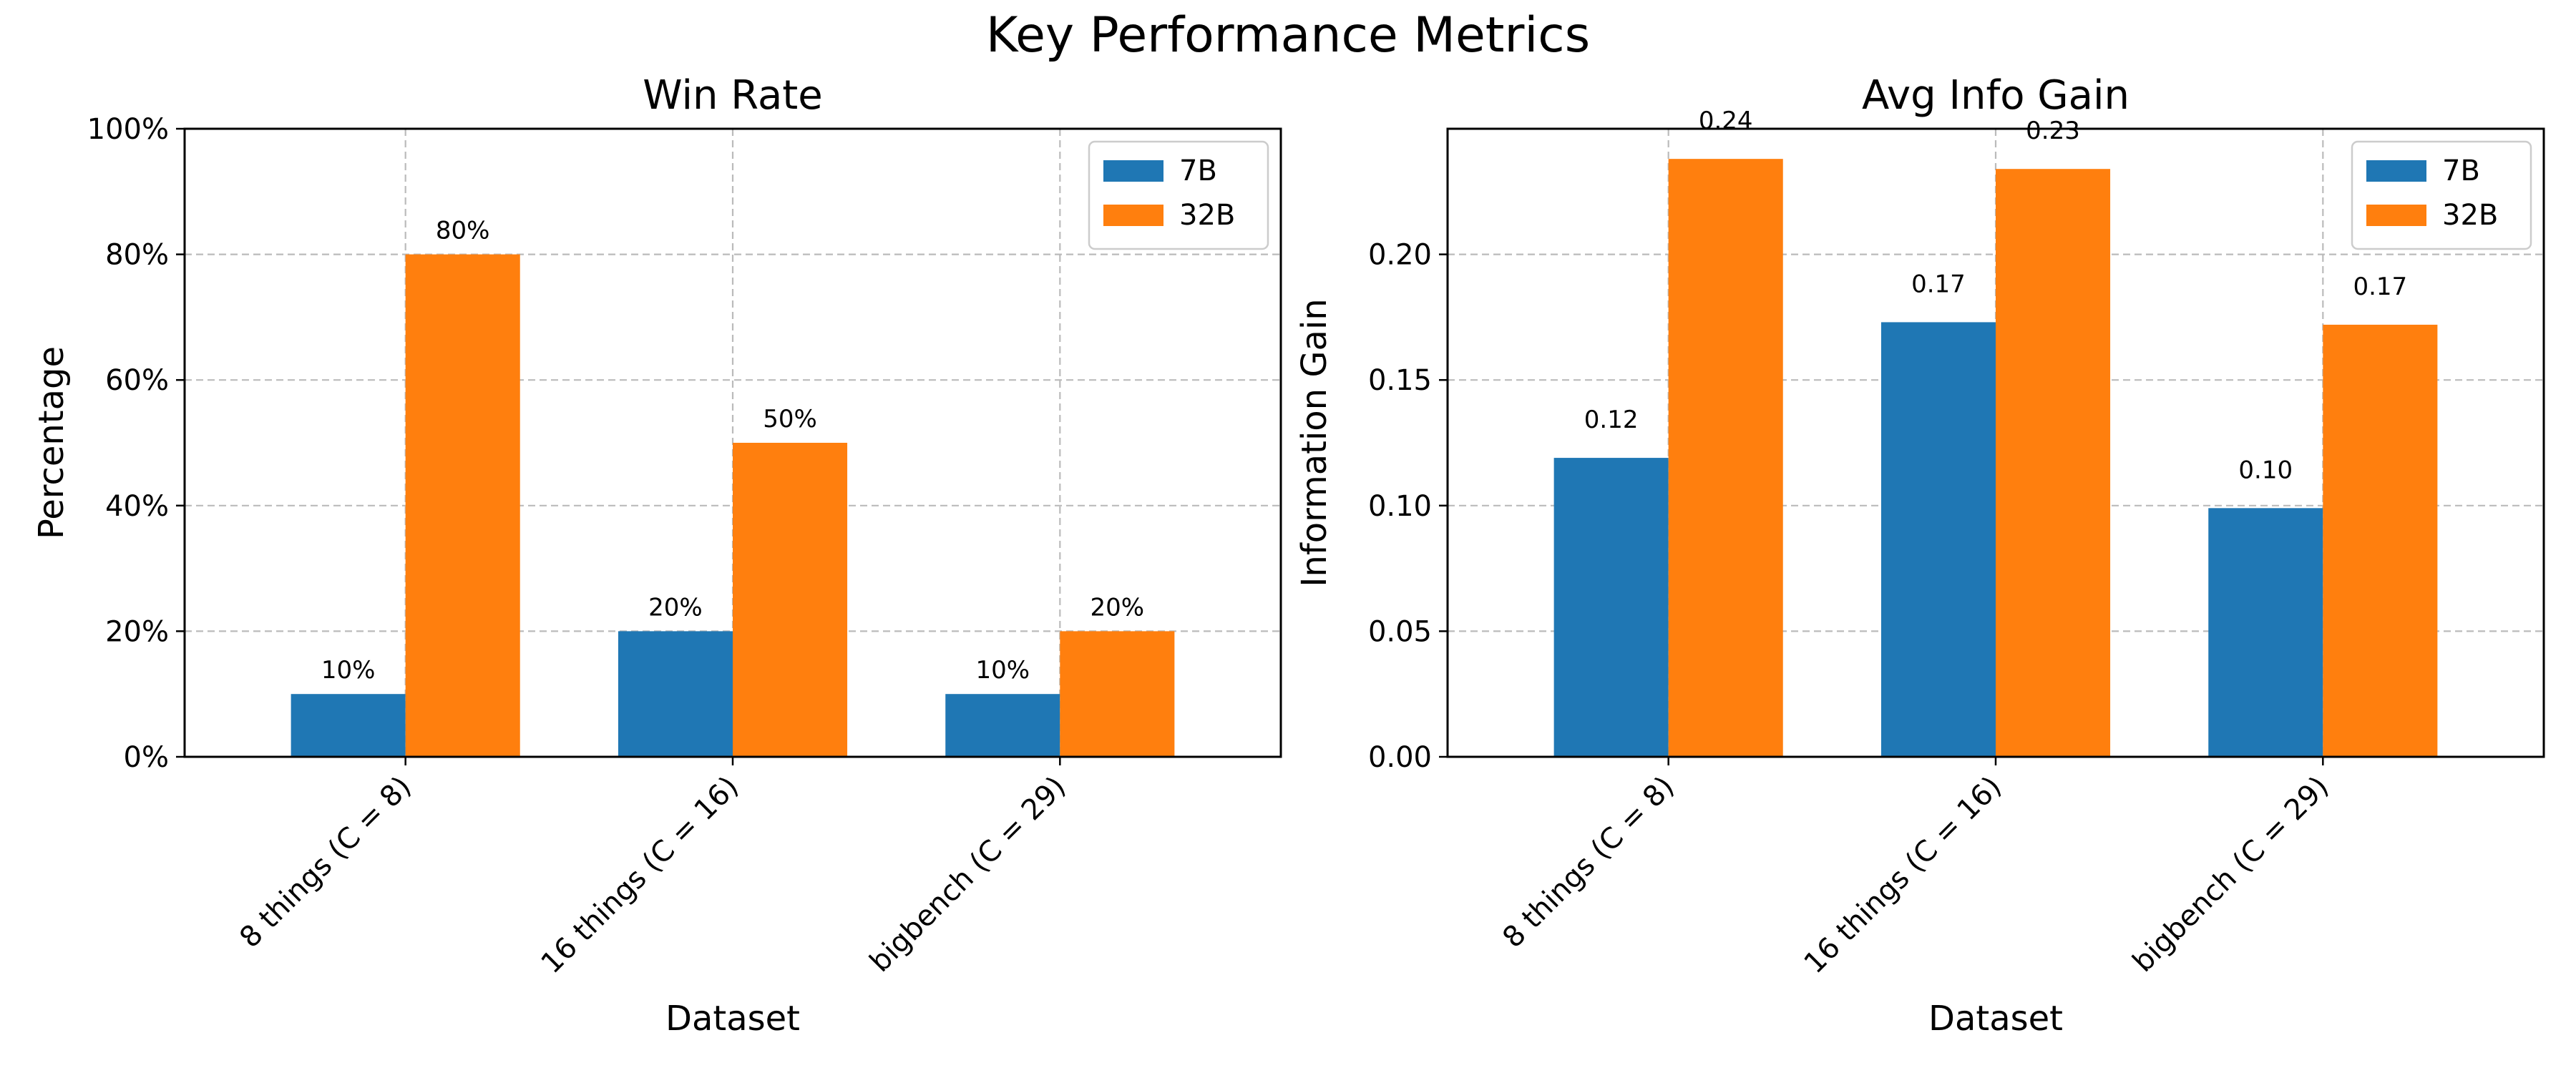 This screenshot has height=1073, width=2576. I want to click on bar-value-label: 50%, so click(790, 419).